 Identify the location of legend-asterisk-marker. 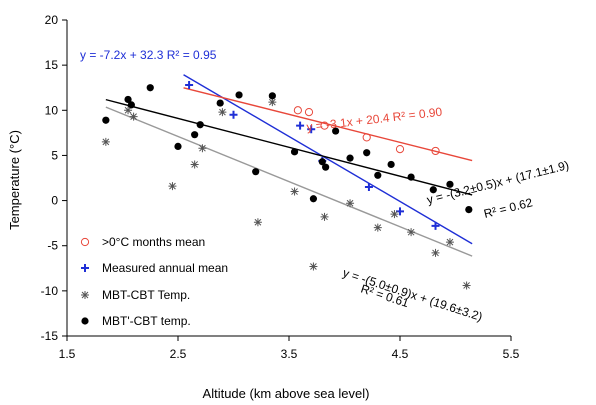
(85, 295).